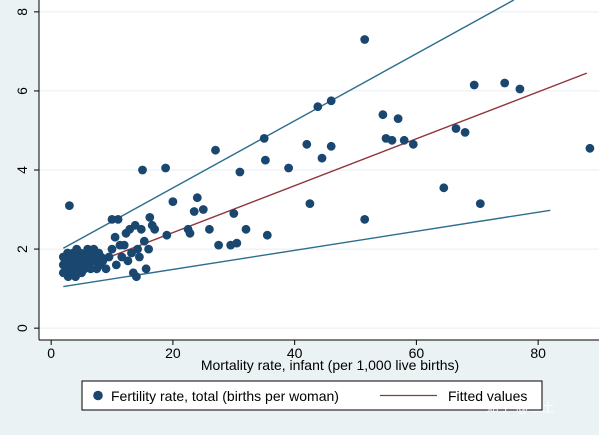  I want to click on y-tick-label: 2, so click(22, 249).